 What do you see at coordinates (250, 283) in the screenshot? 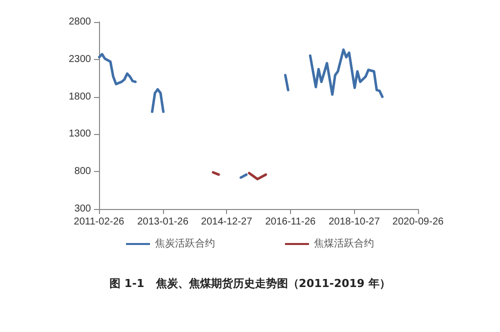
I see `text: 图 1-1 焦炭、焦煤期货历史走势图（2011-2019 年）` at bounding box center [250, 283].